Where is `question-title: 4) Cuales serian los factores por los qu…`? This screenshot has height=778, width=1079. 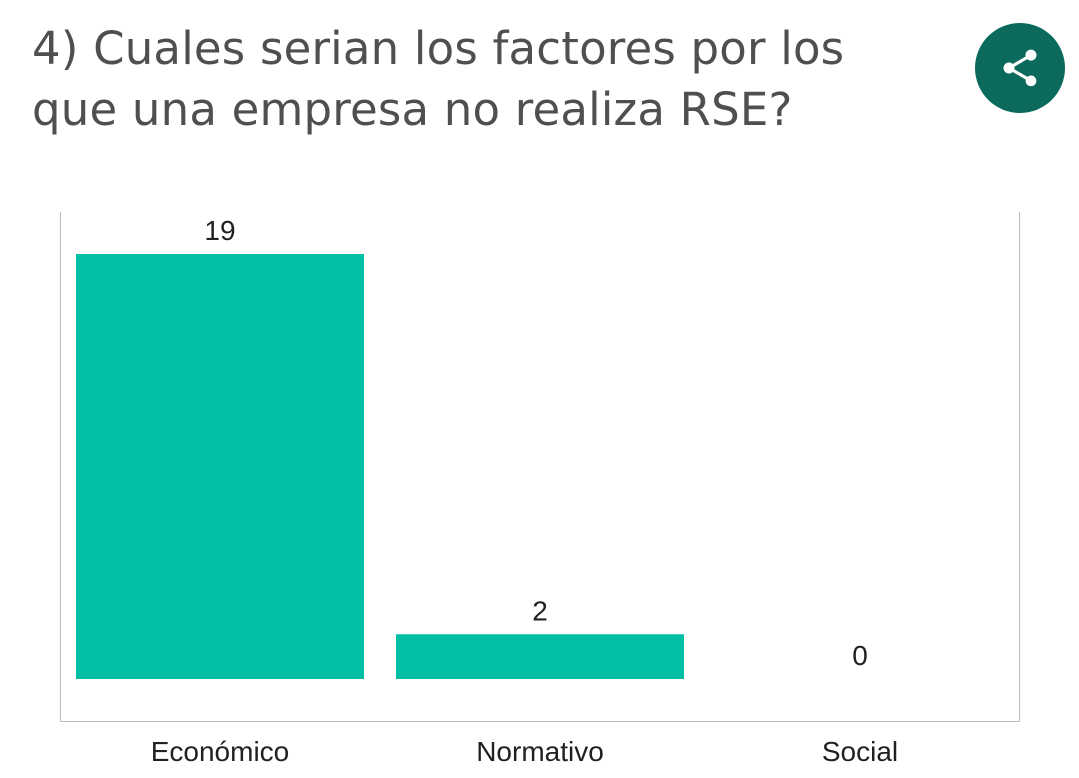 question-title: 4) Cuales serian los factores por los qu… is located at coordinates (438, 79).